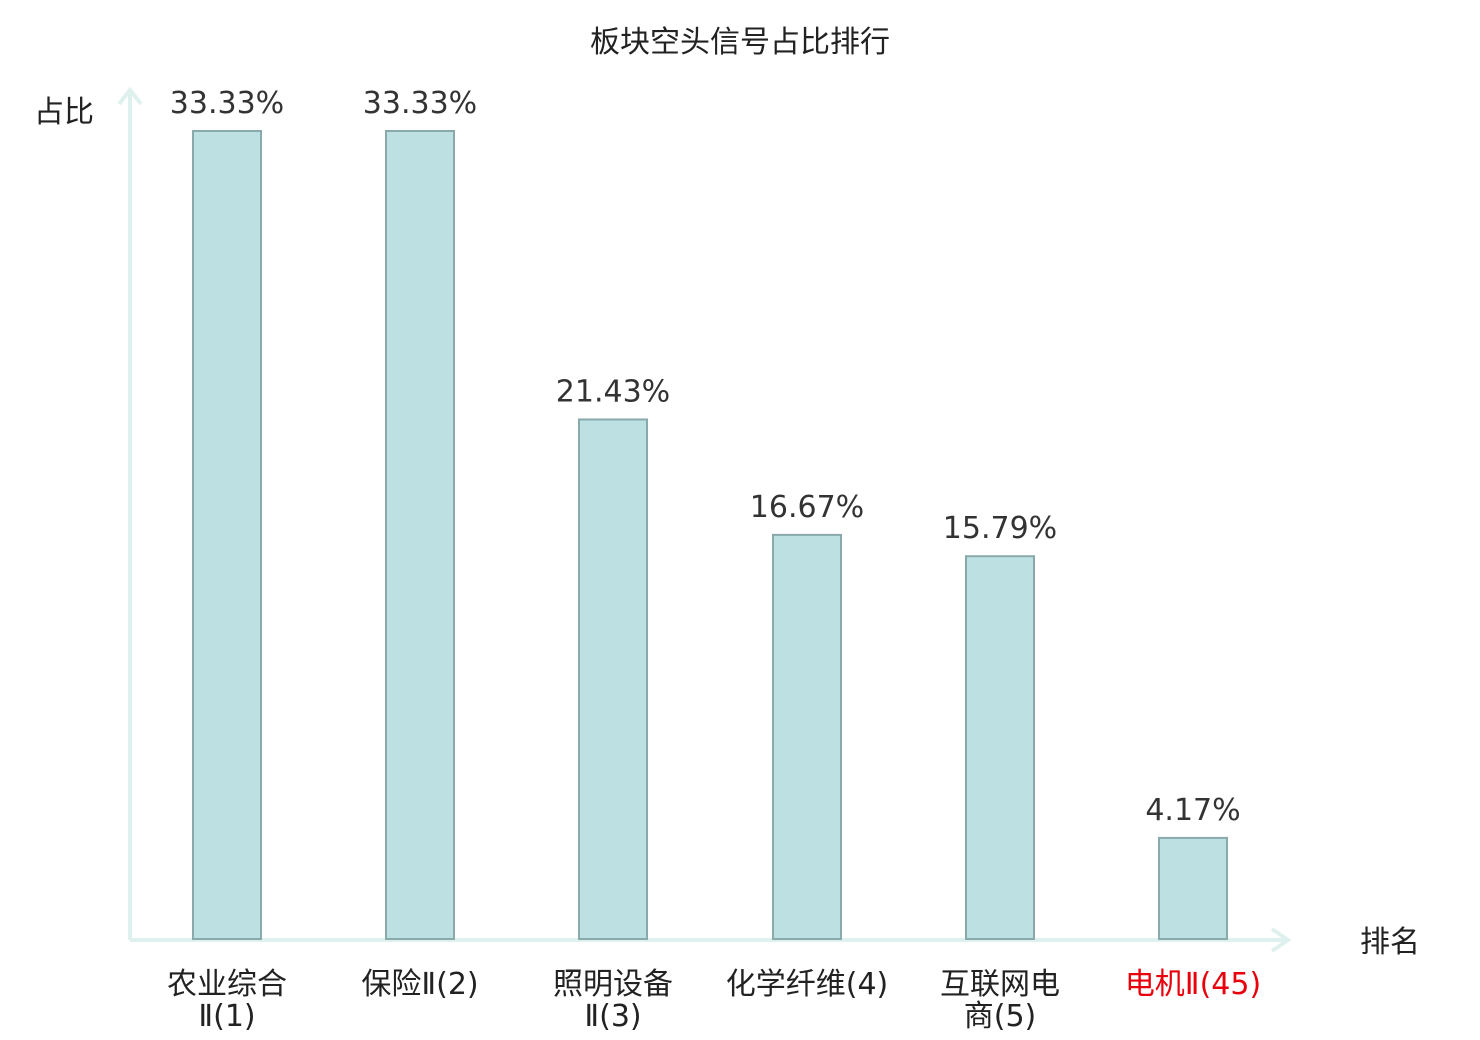 Image resolution: width=1480 pixels, height=1040 pixels. Describe the element at coordinates (807, 984) in the screenshot. I see `category-label-4: 化学纤维(4)` at that location.